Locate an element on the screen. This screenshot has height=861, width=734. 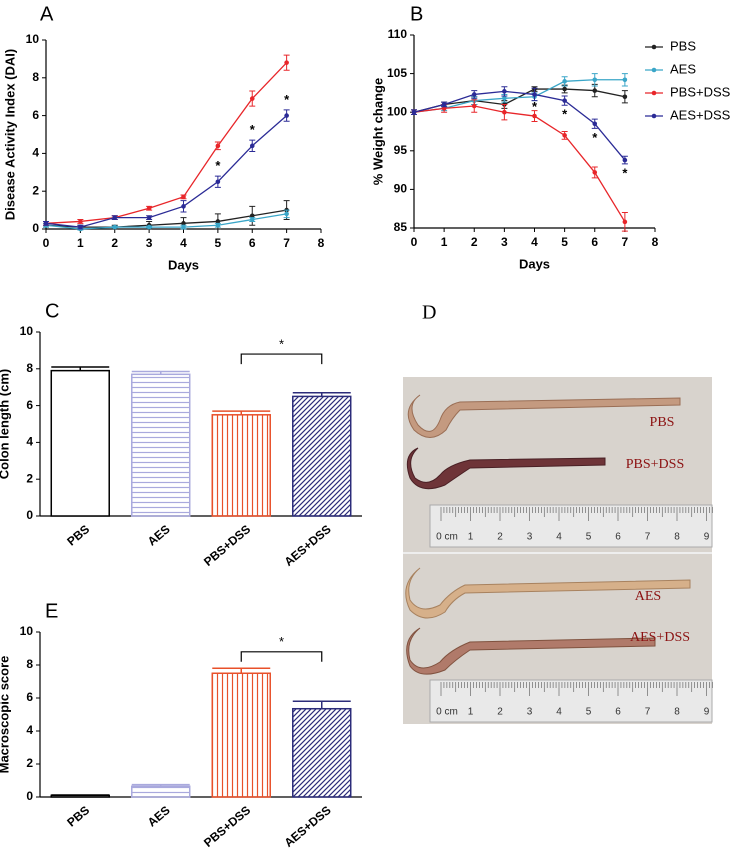
photo-label: PBS+DSS is located at coordinates (655, 464).